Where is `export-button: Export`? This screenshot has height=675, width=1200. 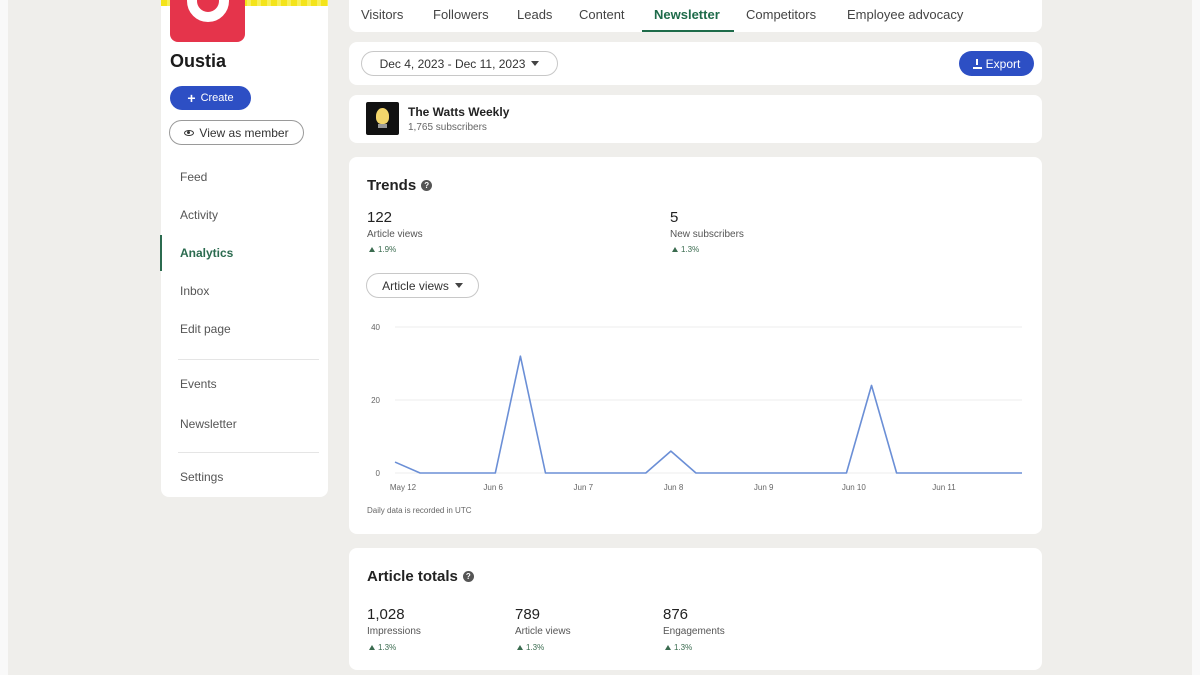 export-button: Export is located at coordinates (996, 63).